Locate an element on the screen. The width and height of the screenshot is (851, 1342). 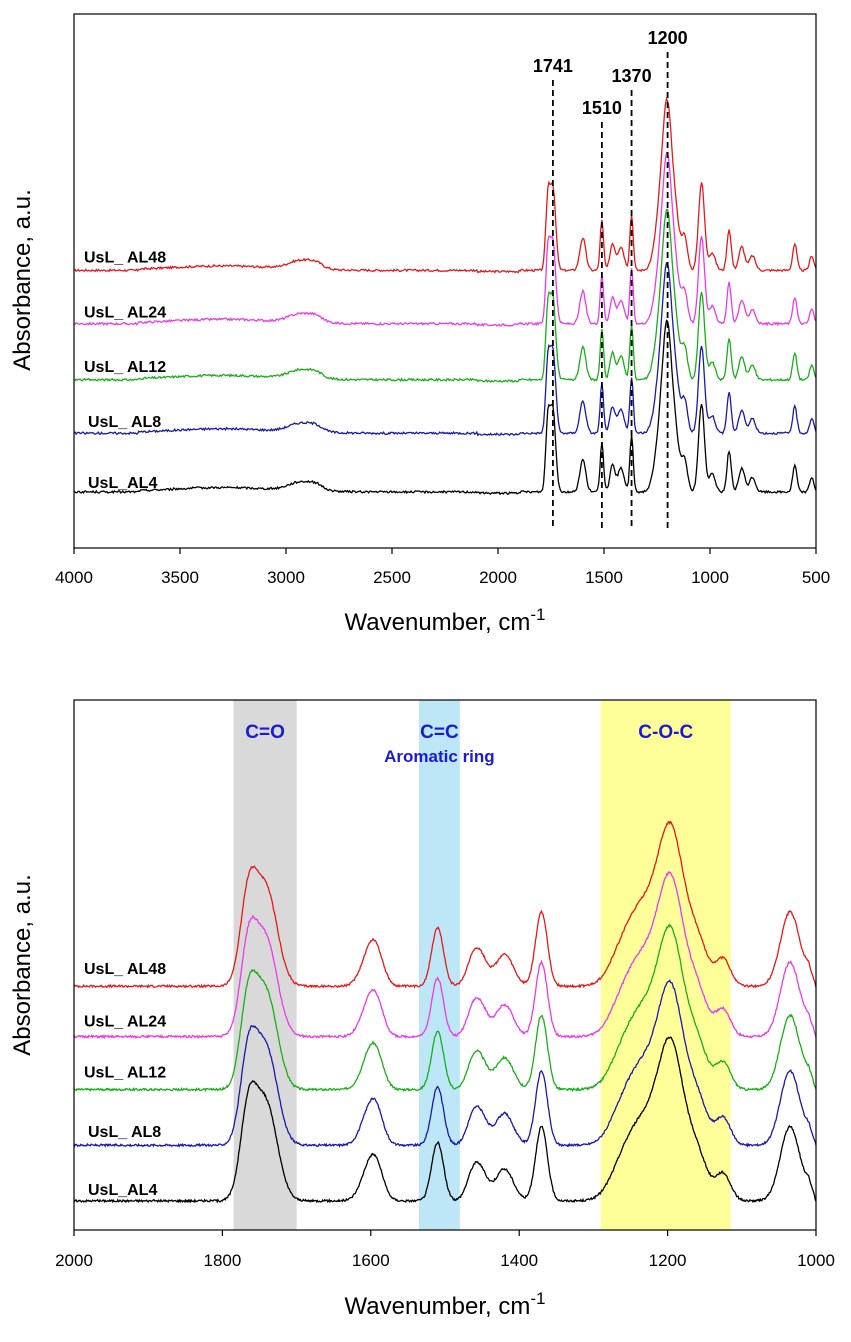
x-tick-label-2: 1600 is located at coordinates (371, 1260).